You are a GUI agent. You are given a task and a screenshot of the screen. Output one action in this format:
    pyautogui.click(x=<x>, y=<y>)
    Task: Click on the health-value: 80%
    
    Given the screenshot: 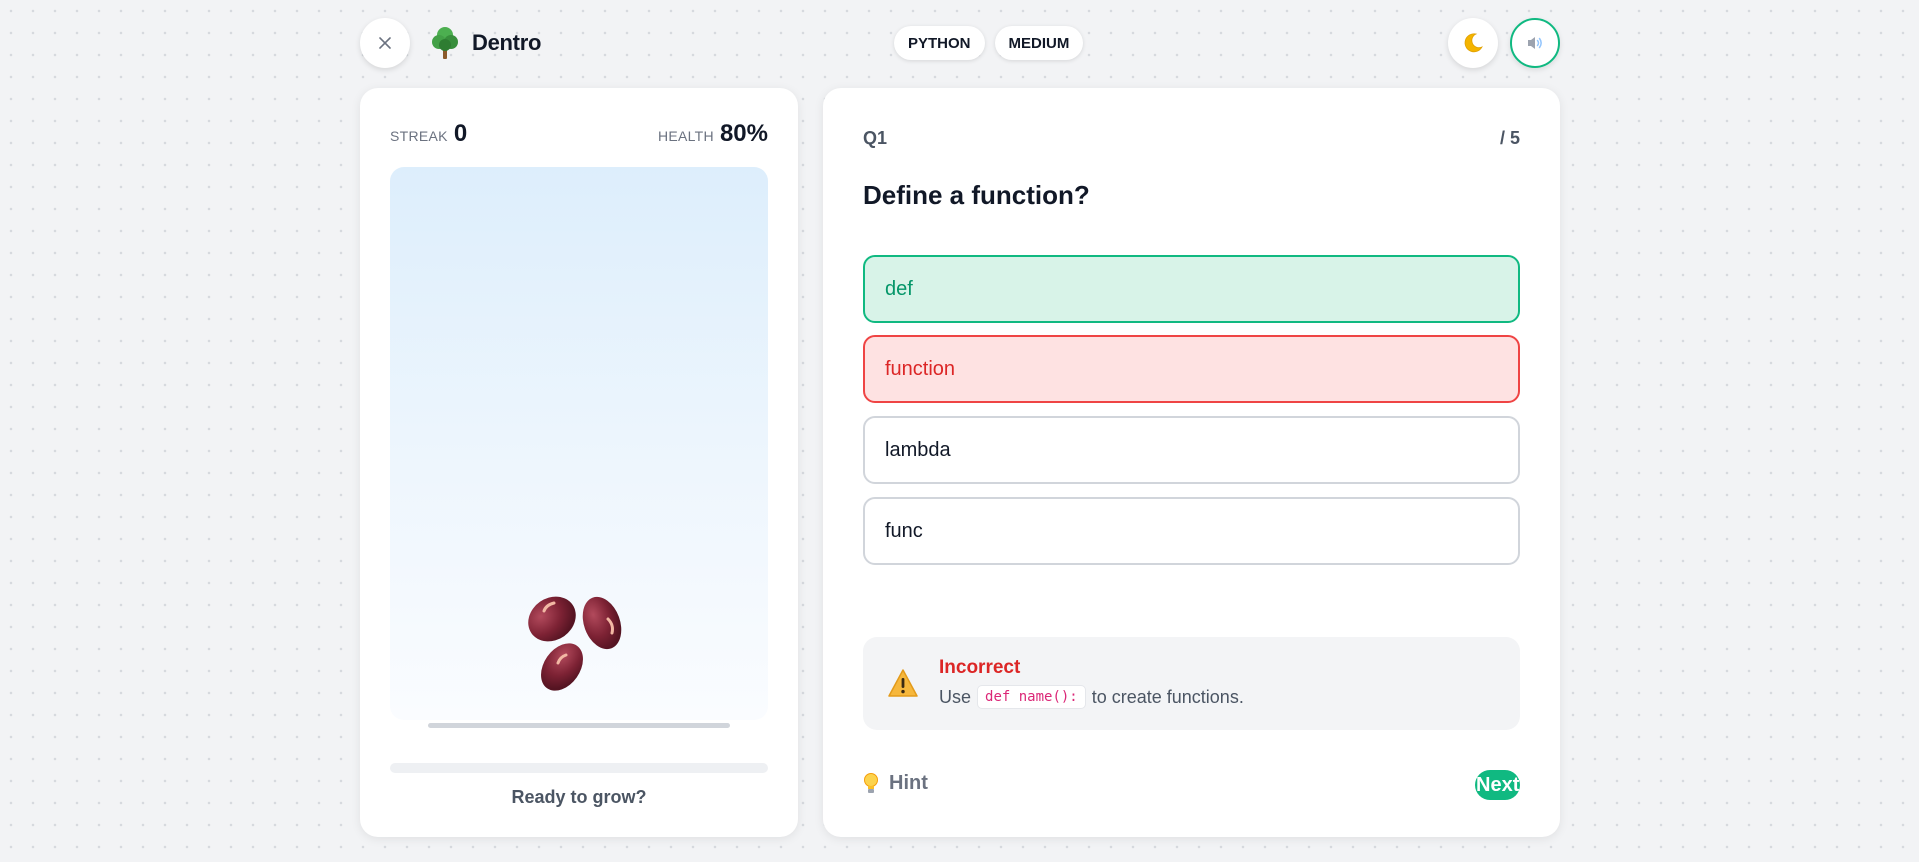 What is the action you would take?
    pyautogui.click(x=743, y=133)
    